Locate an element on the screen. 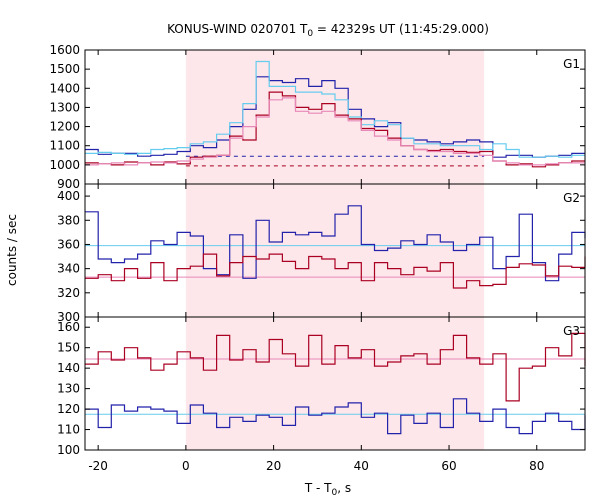  x-tick-label: -20 is located at coordinates (98, 466).